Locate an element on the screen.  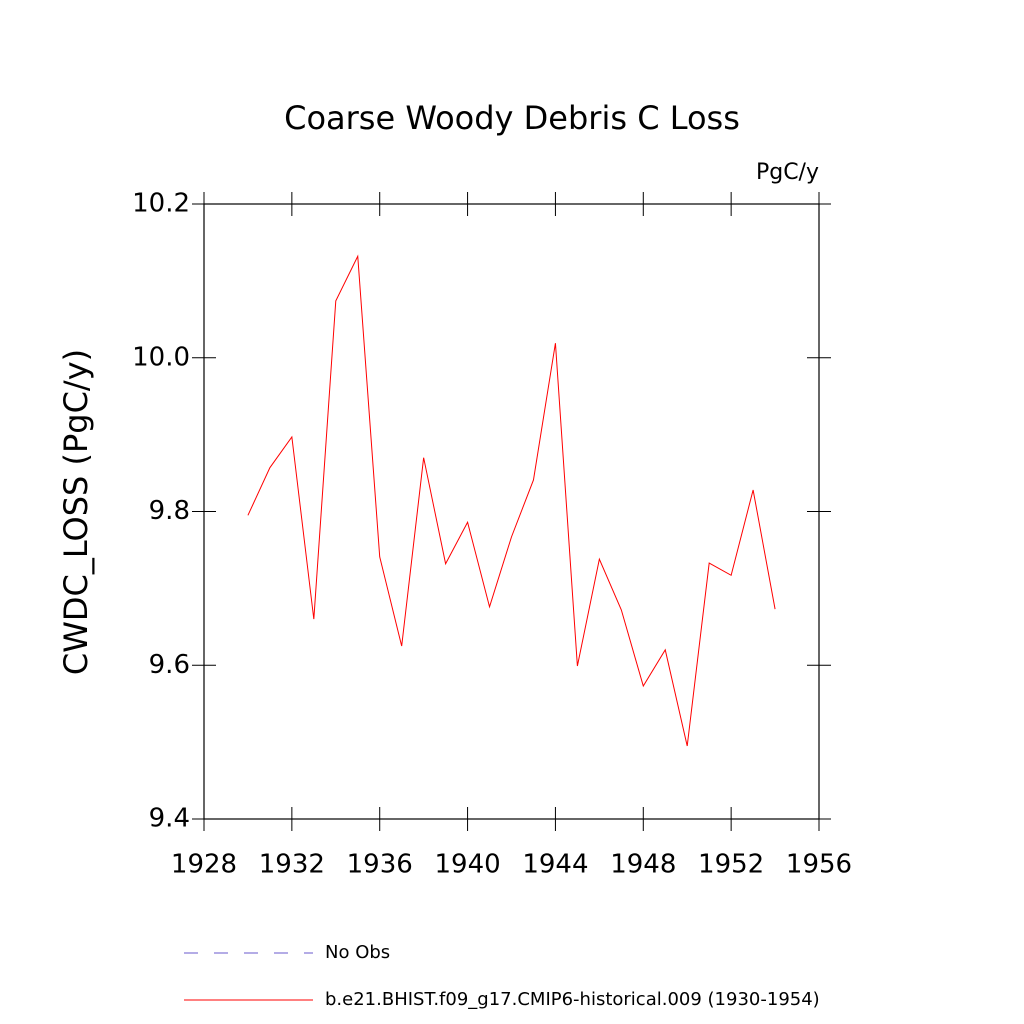
y-tick-label: 9.8 is located at coordinates (169, 511).